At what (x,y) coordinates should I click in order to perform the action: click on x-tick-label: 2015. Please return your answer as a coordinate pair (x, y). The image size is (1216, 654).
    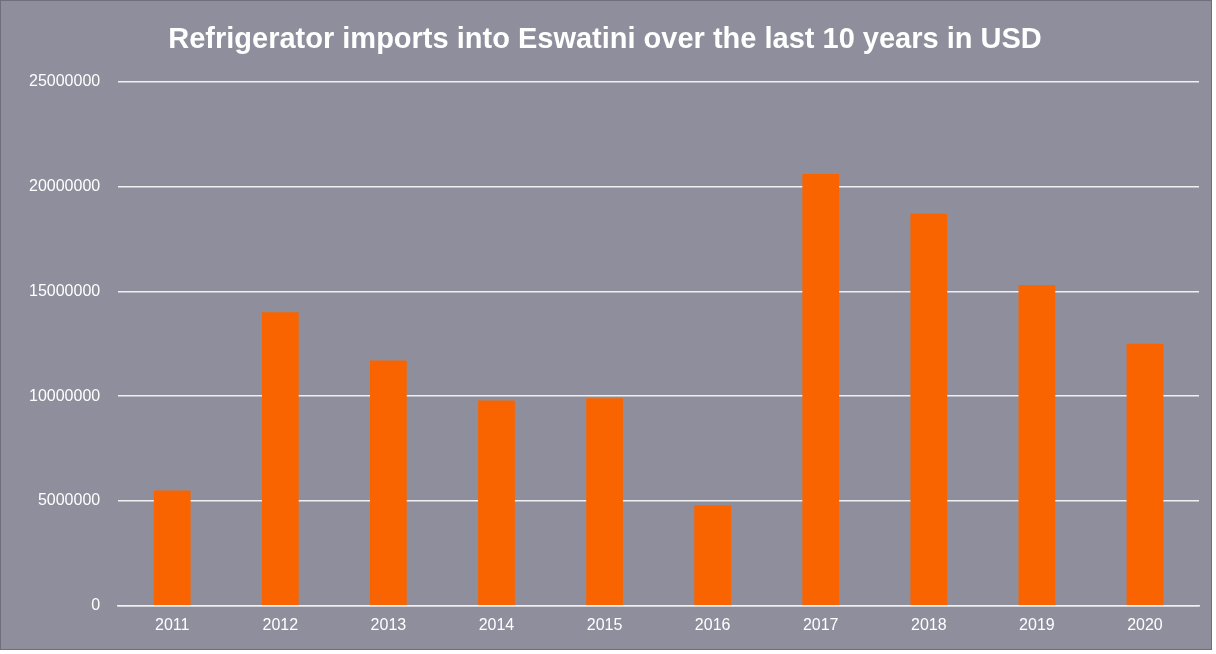
    Looking at the image, I should click on (604, 624).